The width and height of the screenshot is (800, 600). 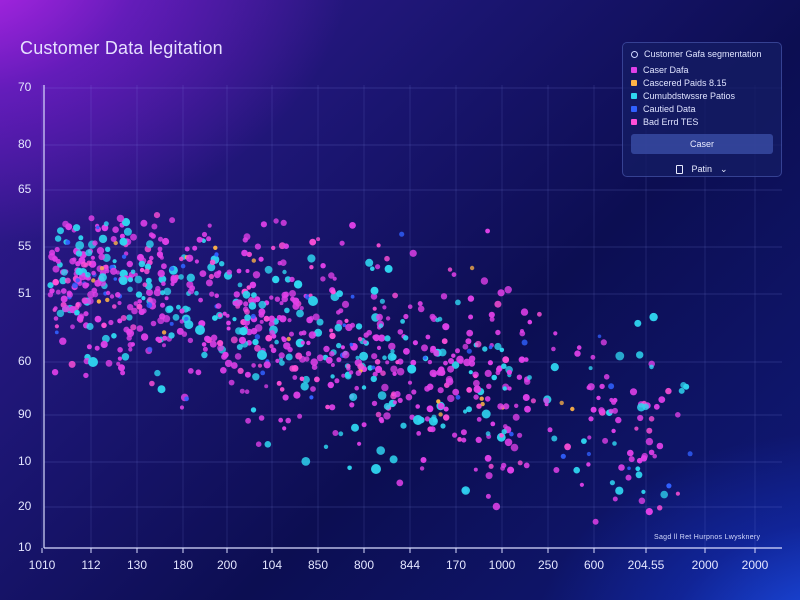 What do you see at coordinates (702, 121) in the screenshot?
I see `legend-item: Bad Errd TES` at bounding box center [702, 121].